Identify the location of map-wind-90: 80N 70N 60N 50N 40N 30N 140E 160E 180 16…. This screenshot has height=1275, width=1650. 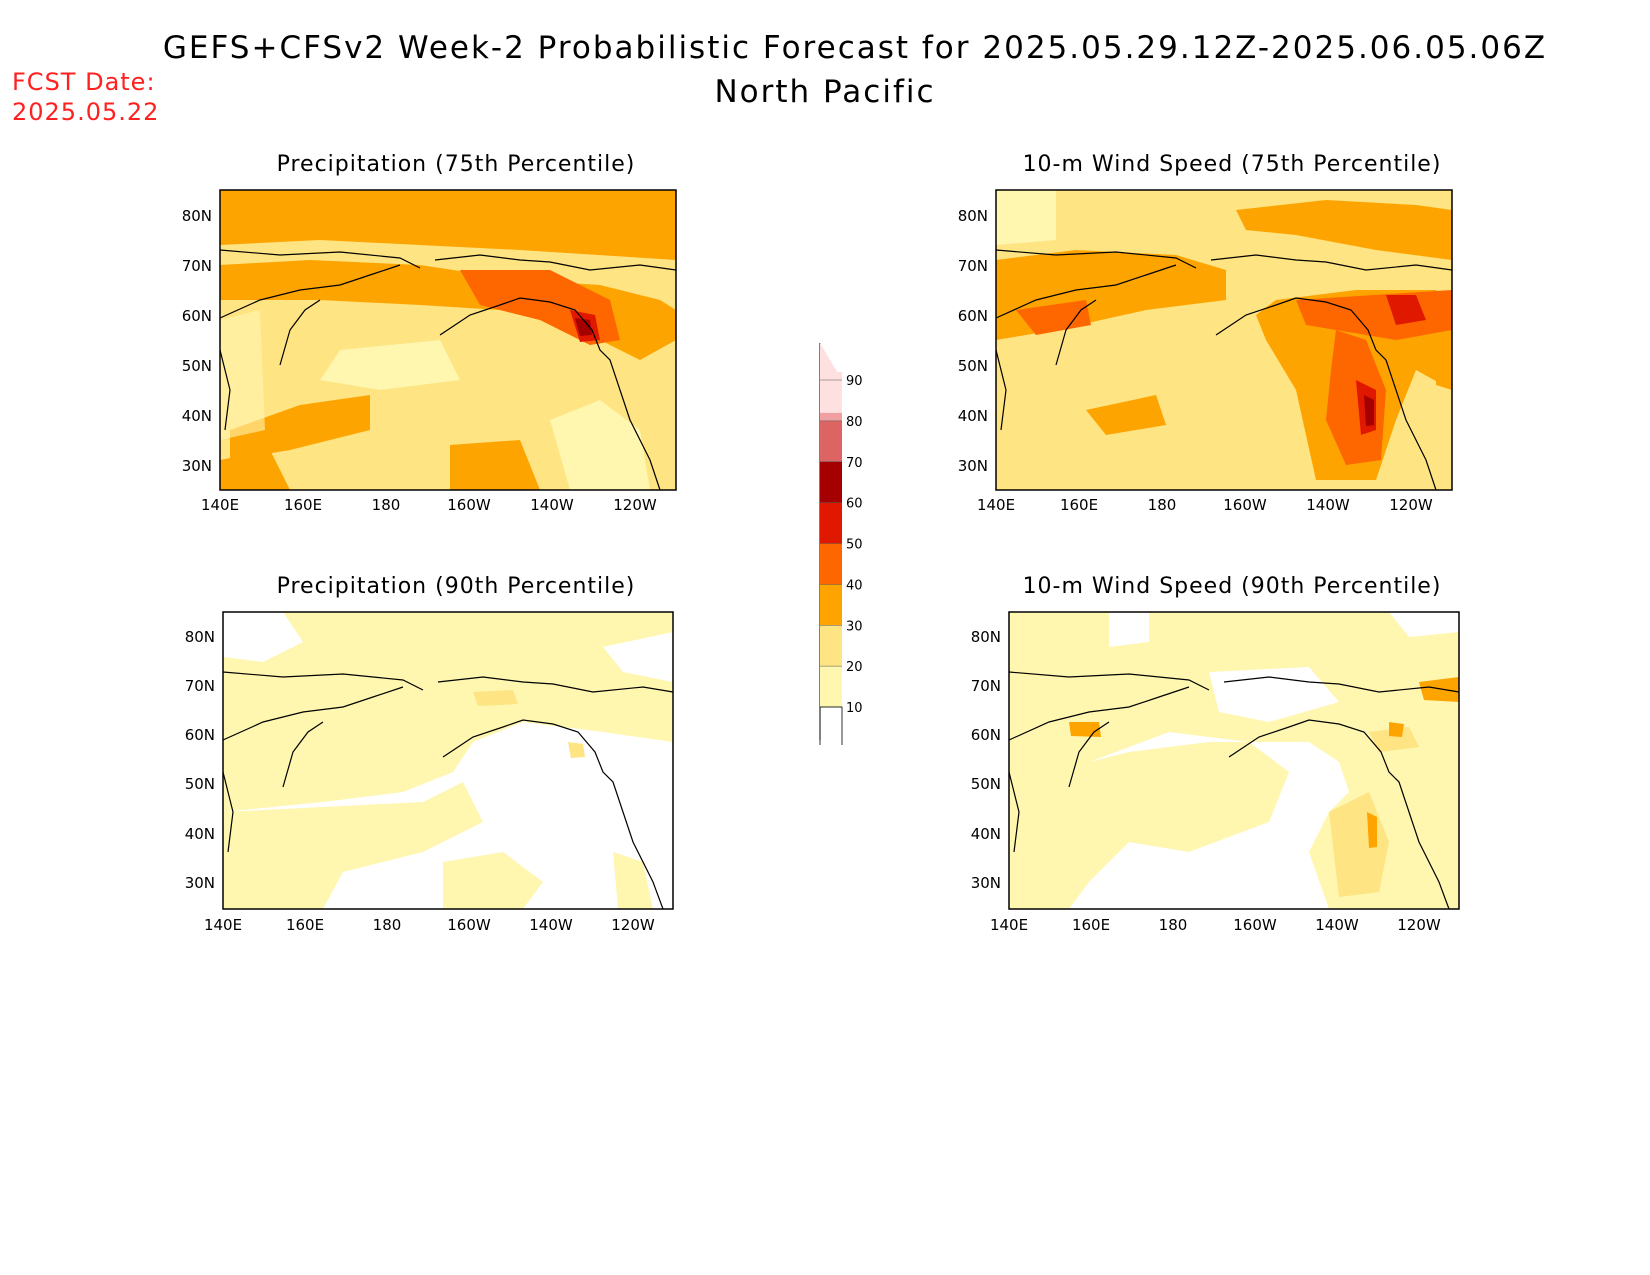
(1215, 772).